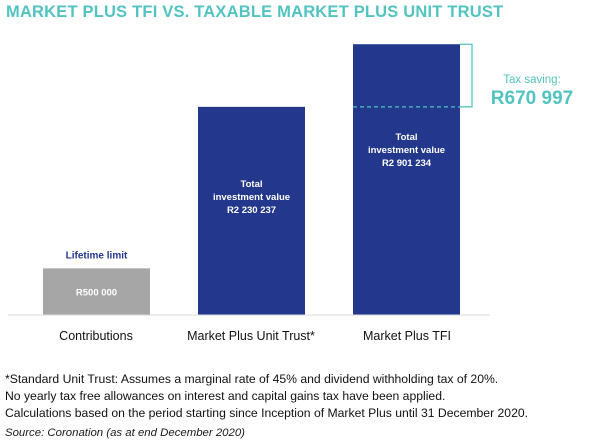 The width and height of the screenshot is (590, 446). Describe the element at coordinates (251, 336) in the screenshot. I see `x-tick-label: Market Plus Unit Trust*` at that location.